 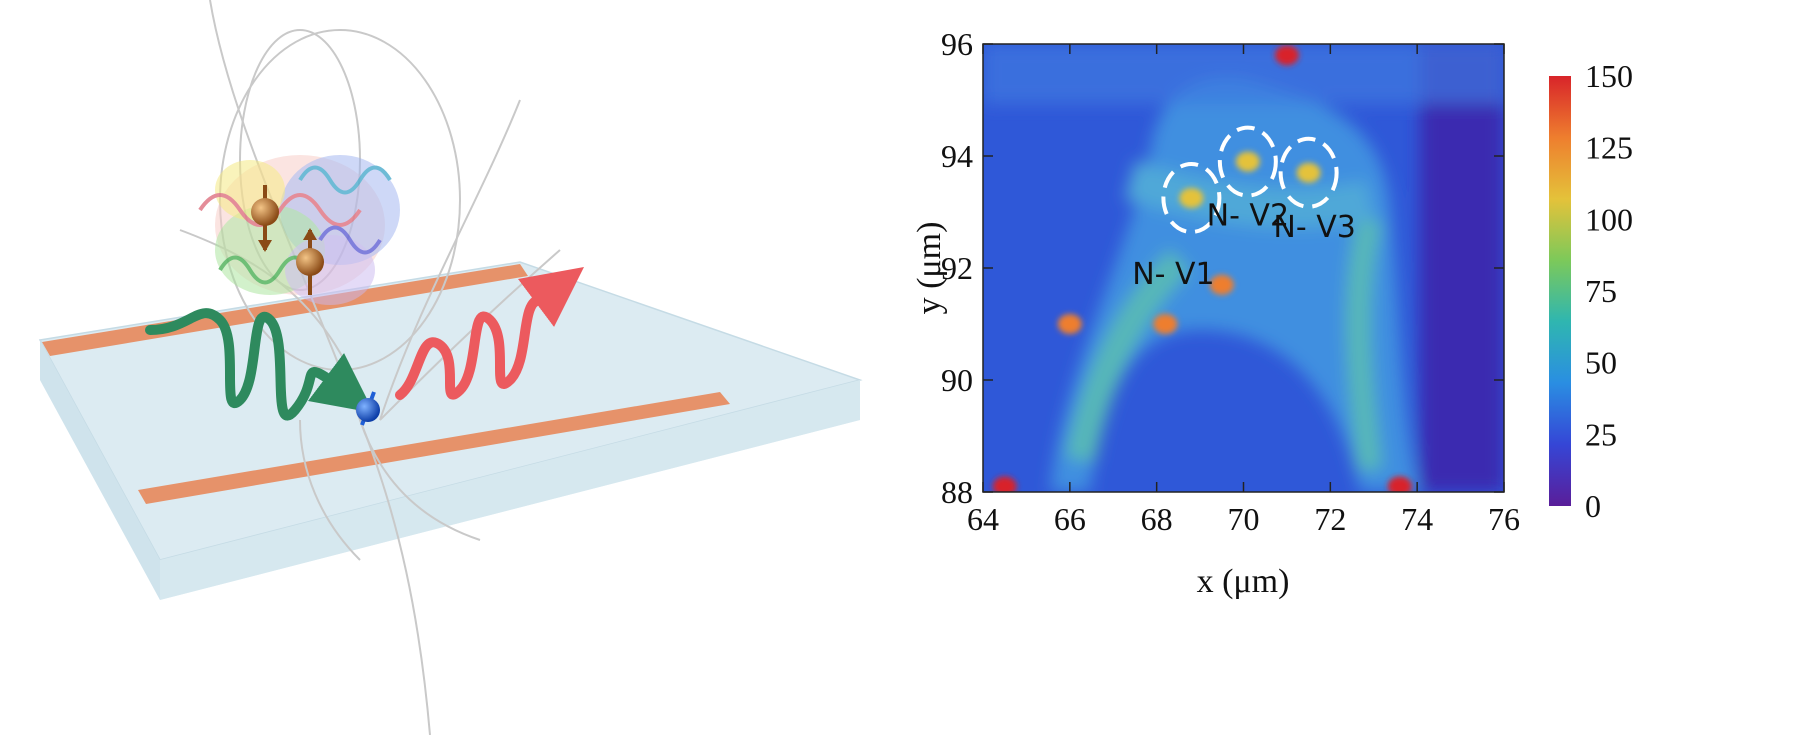 I want to click on protein-structure-icon, so click(x=299, y=230).